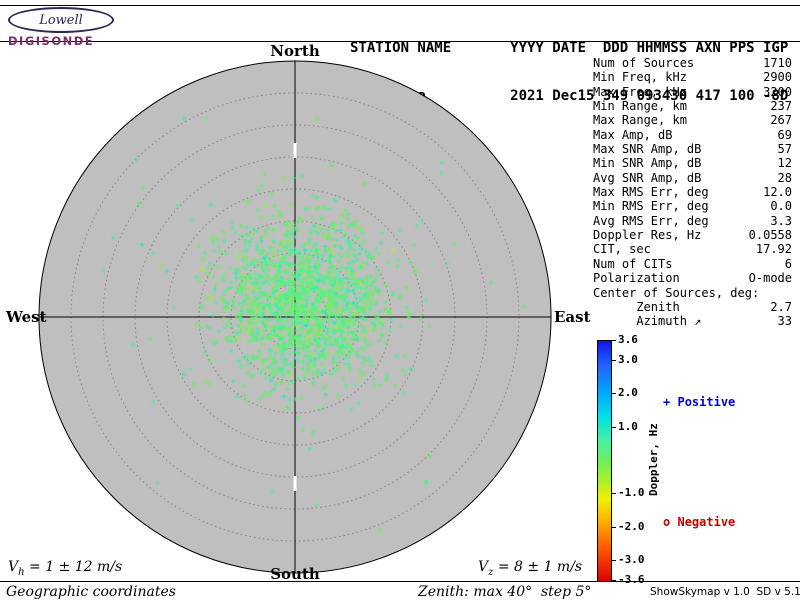 The width and height of the screenshot is (800, 600). I want to click on vh-value: = 1 ± 12 m/s, so click(73, 567).